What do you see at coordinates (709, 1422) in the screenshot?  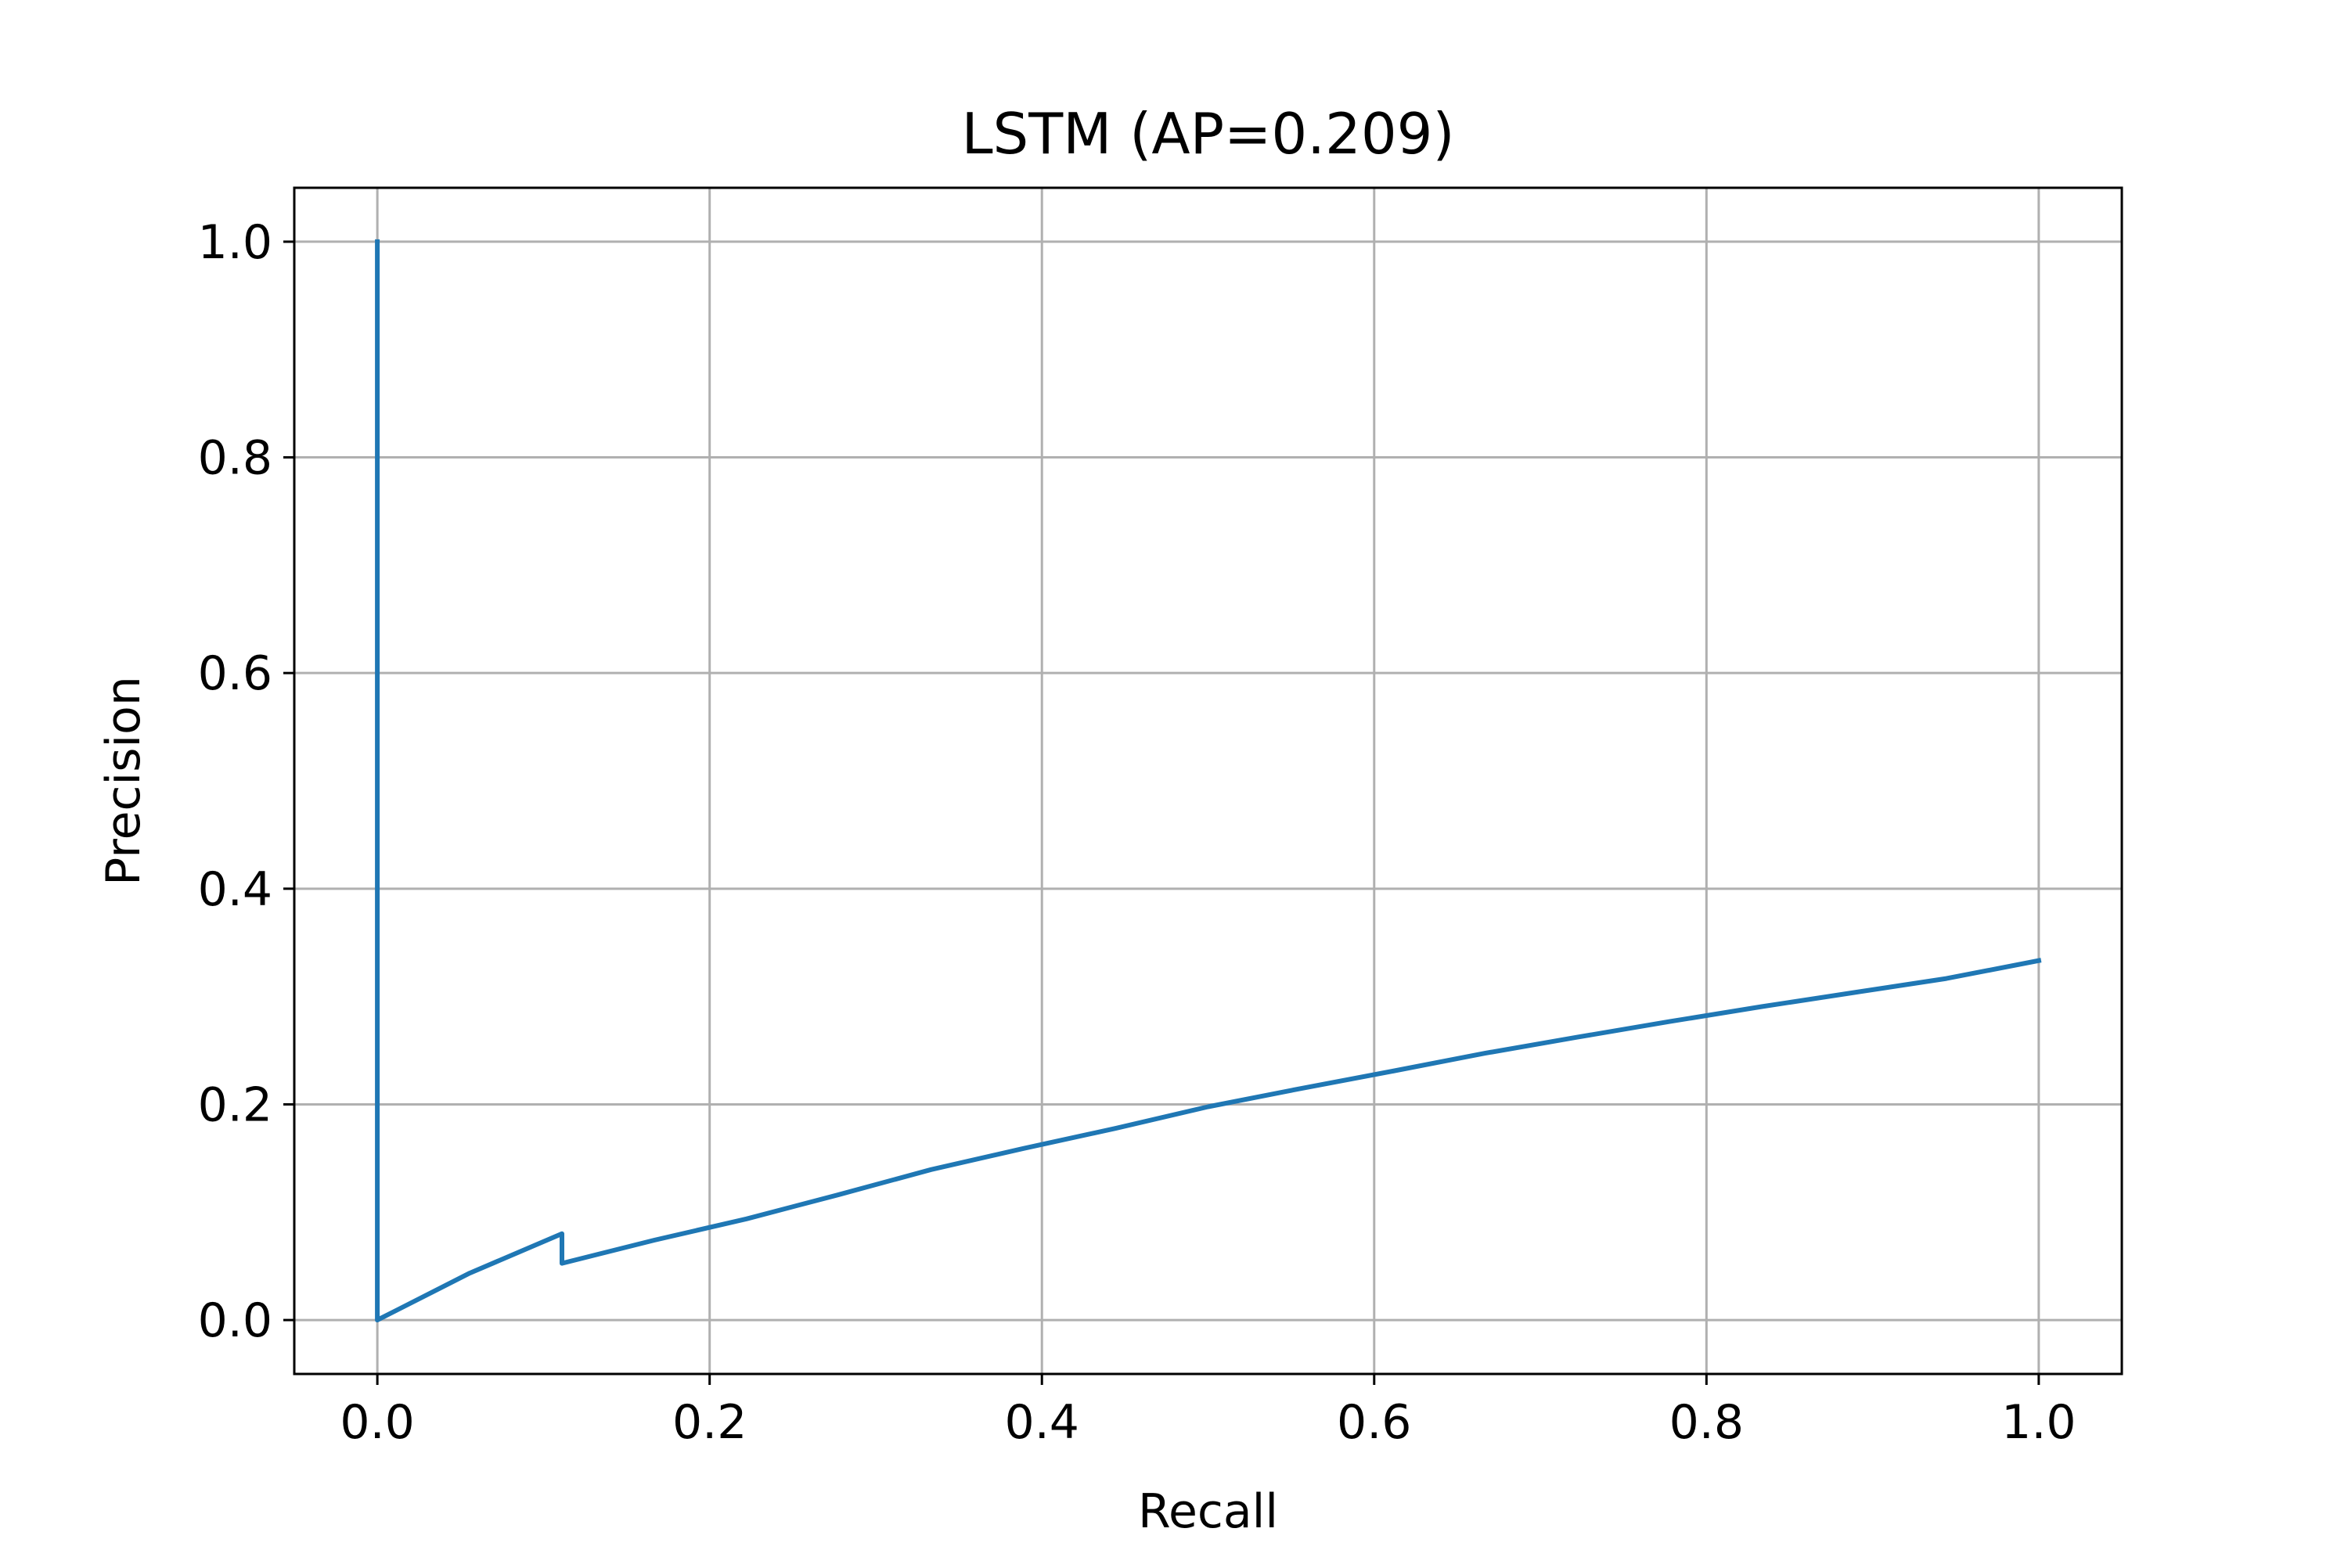 I see `x-tick-label: 0.2` at bounding box center [709, 1422].